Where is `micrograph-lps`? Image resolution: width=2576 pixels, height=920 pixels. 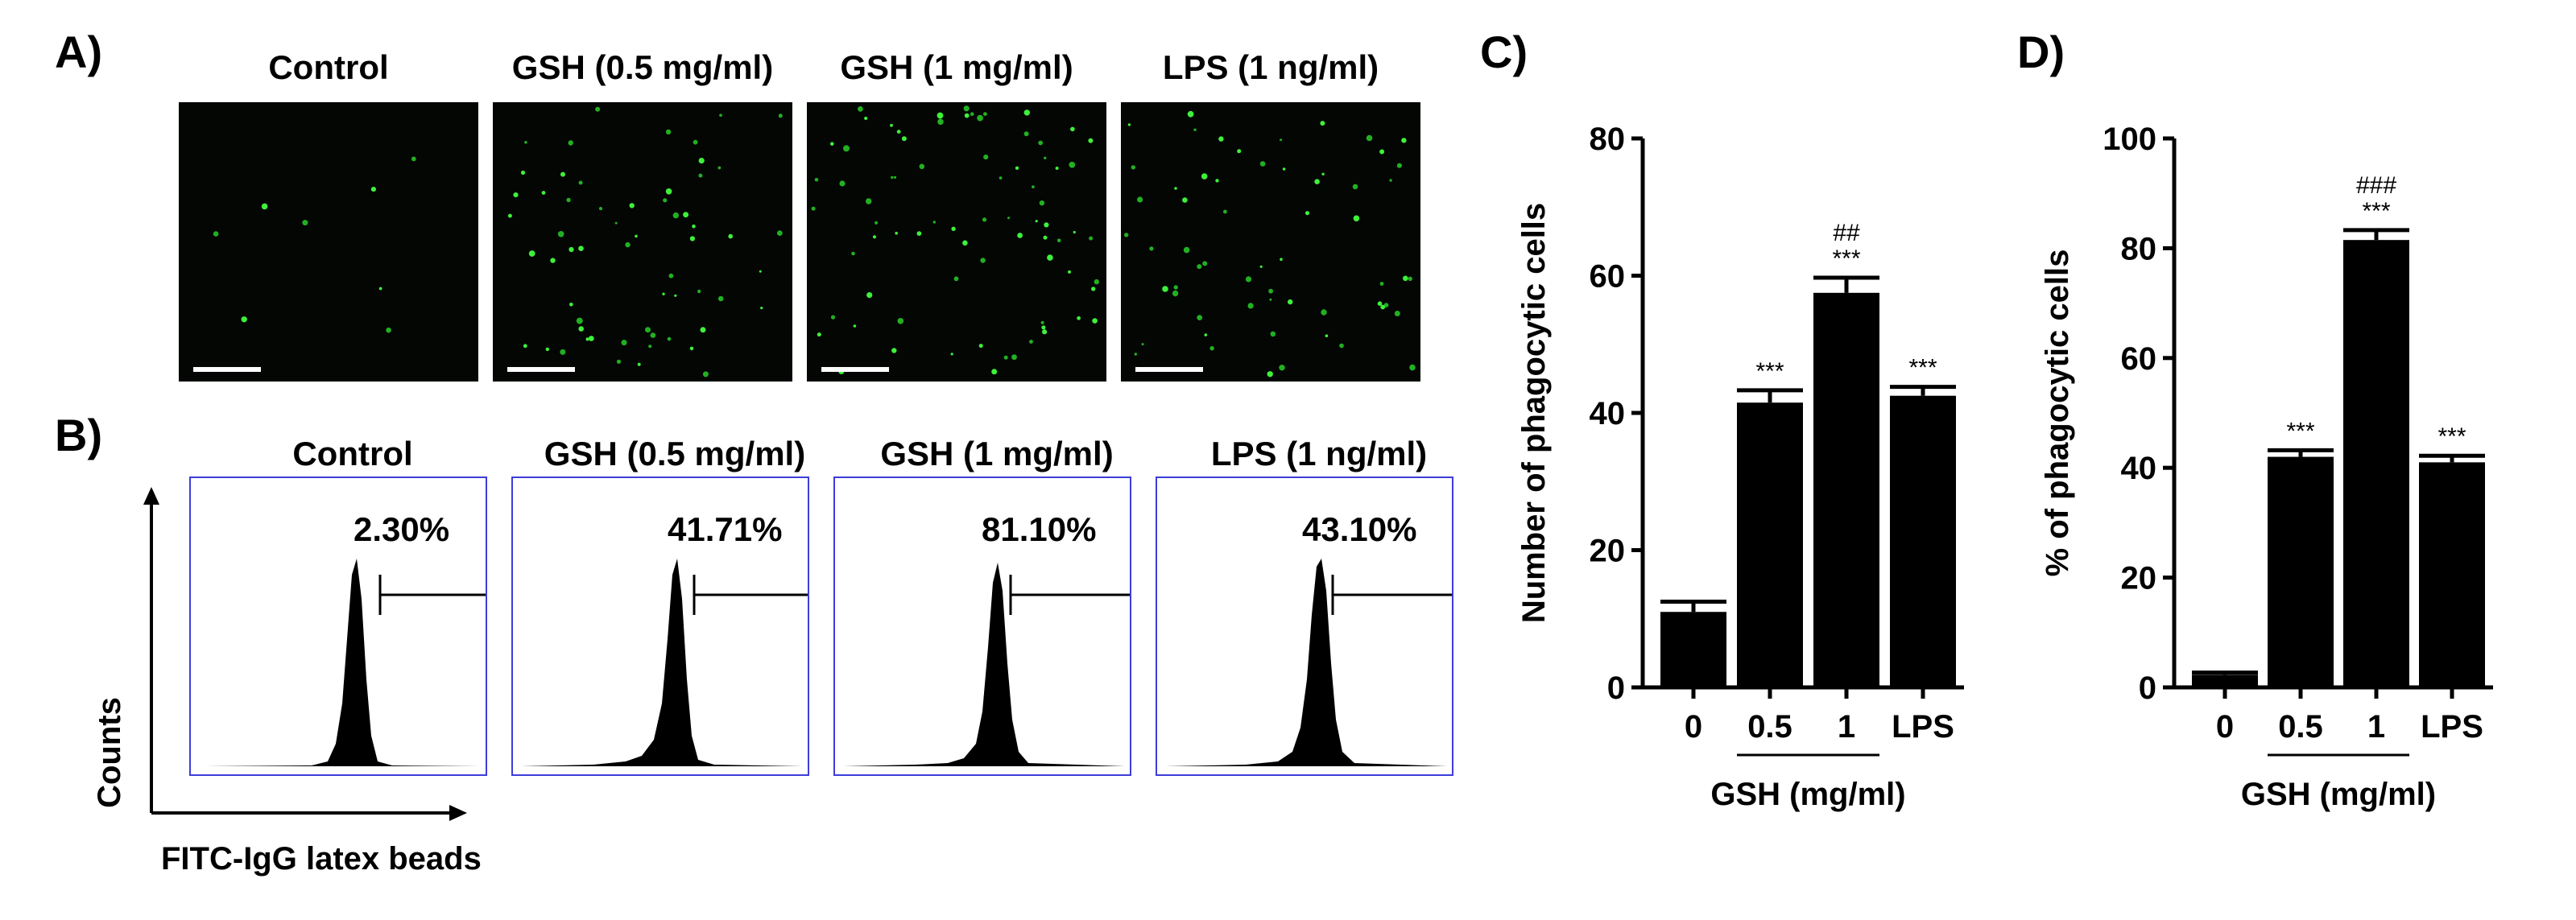 micrograph-lps is located at coordinates (1270, 242).